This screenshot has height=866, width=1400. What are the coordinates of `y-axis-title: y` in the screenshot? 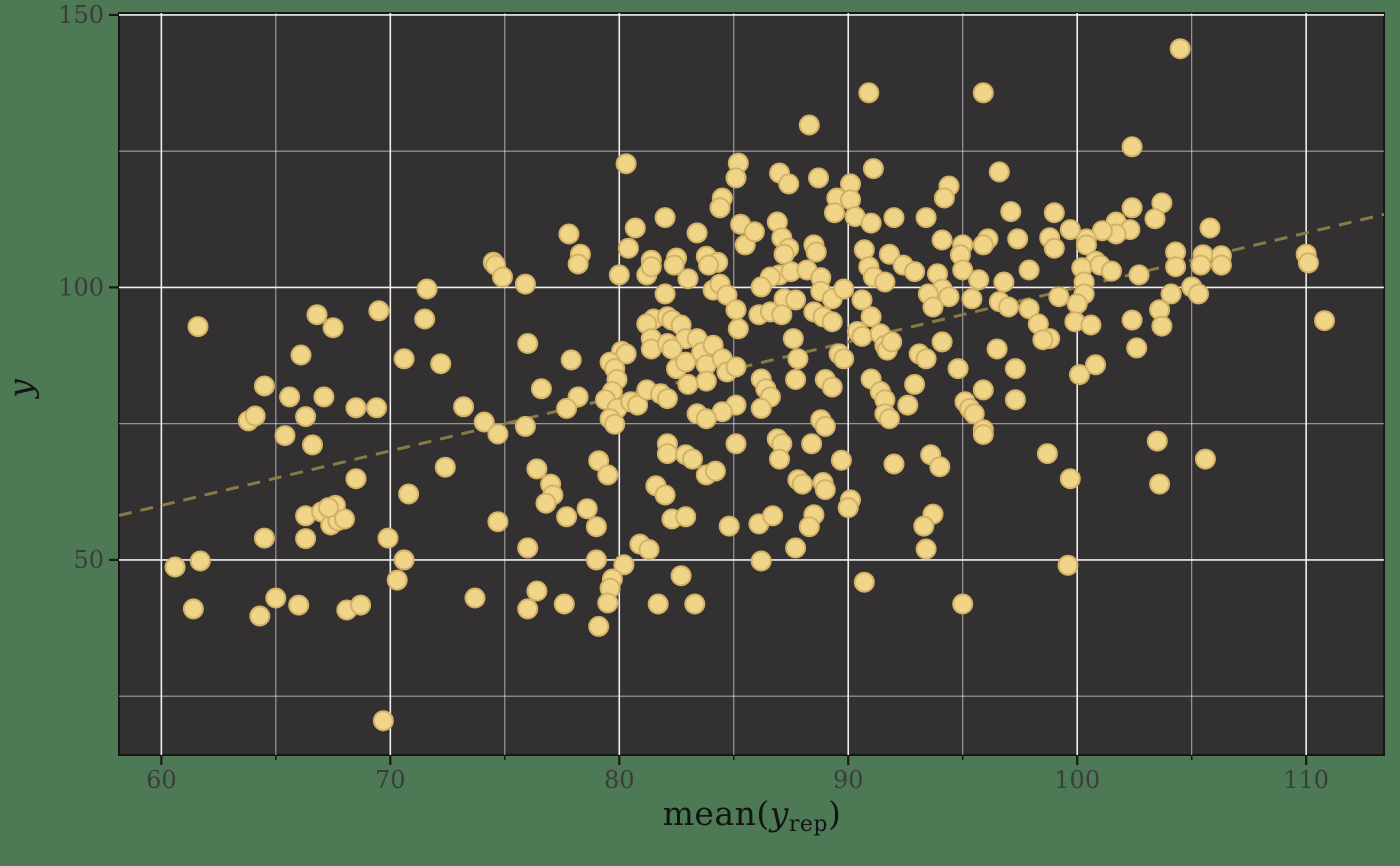 It's located at (20, 388).